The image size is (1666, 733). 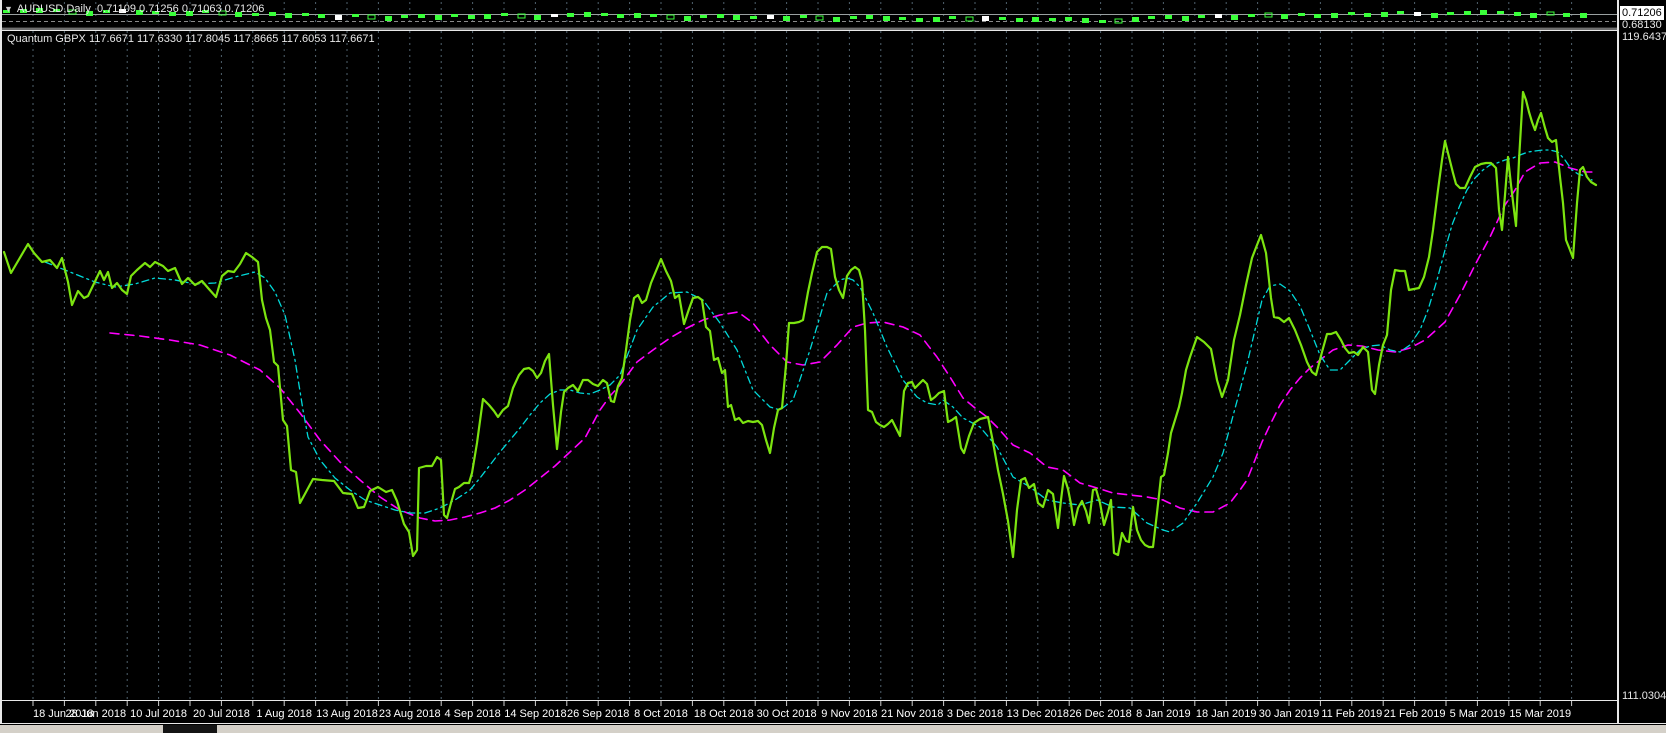 I want to click on subwindow-top-border, so click(x=808, y=30).